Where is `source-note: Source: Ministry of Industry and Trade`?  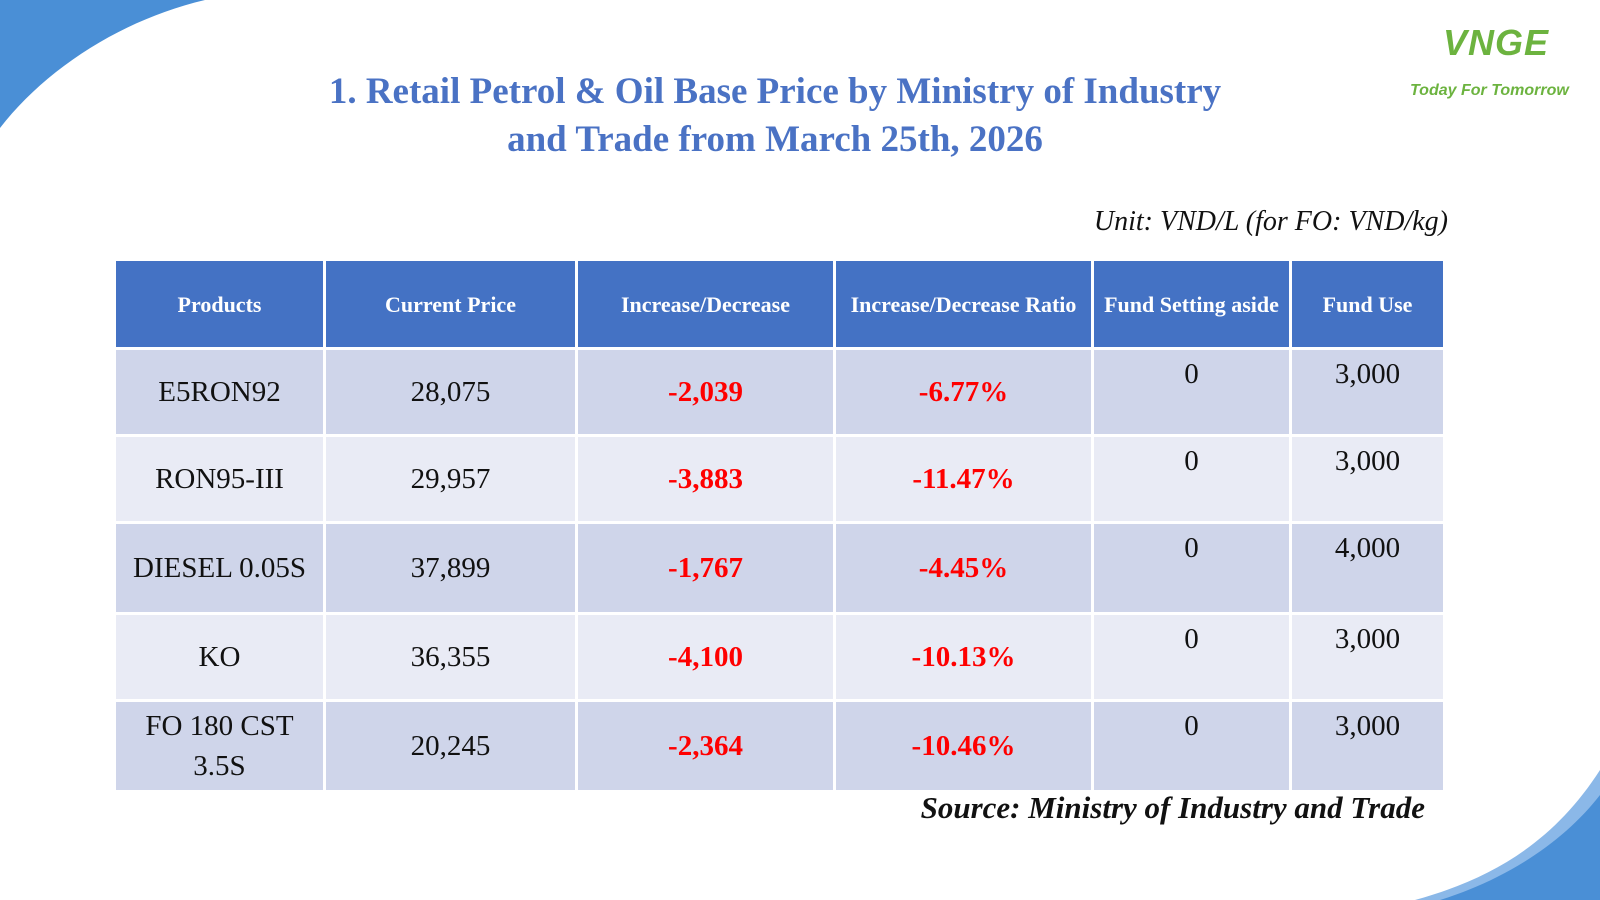 source-note: Source: Ministry of Industry and Trade is located at coordinates (1172, 807).